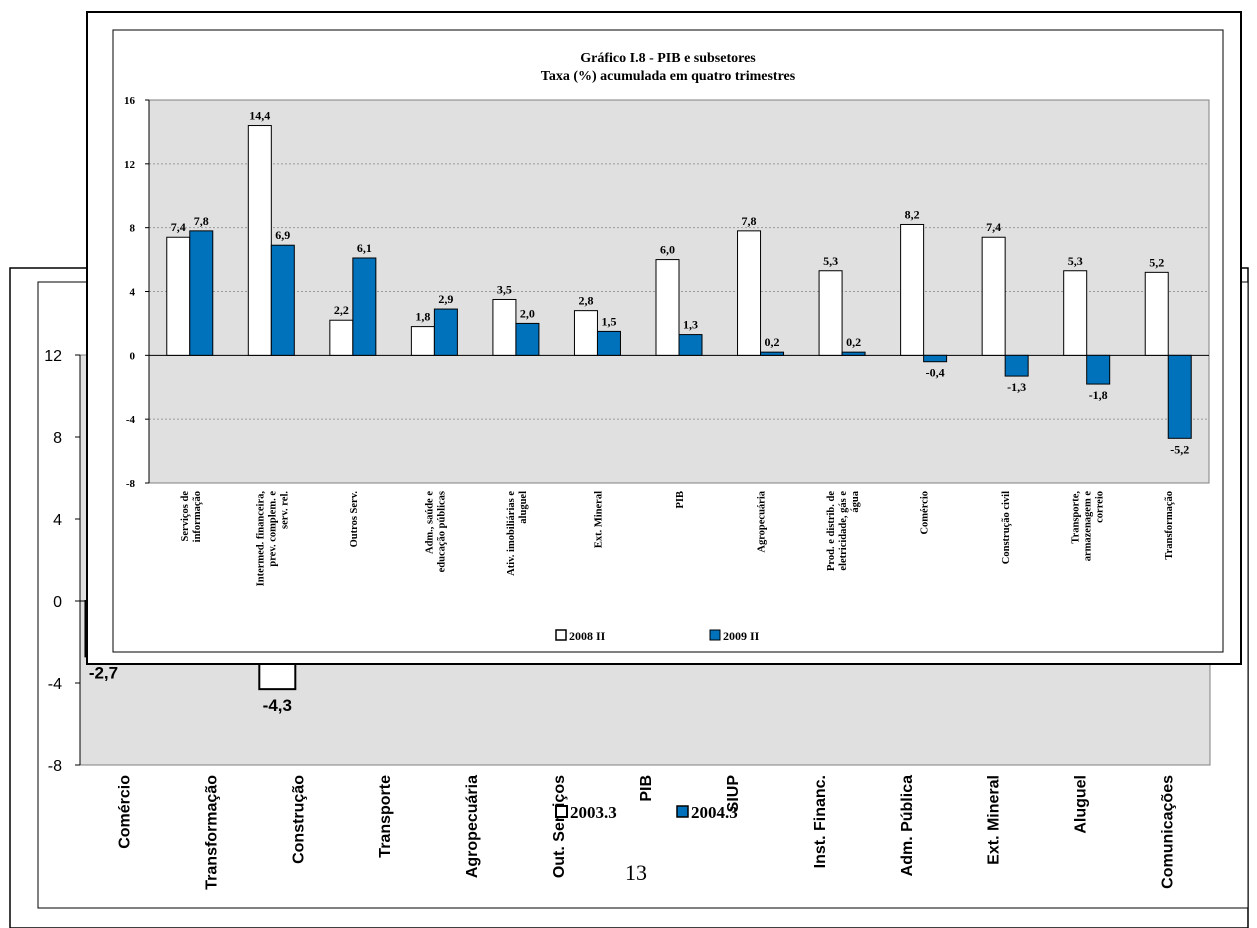  What do you see at coordinates (667, 250) in the screenshot?
I see `bar-label-2008-ii: 6,0` at bounding box center [667, 250].